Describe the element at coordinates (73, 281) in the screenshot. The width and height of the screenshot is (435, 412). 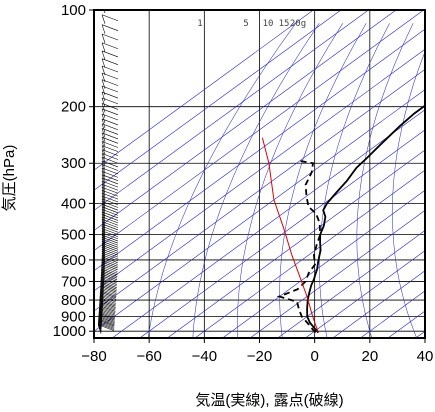
I see `y-tick-label: 700` at that location.